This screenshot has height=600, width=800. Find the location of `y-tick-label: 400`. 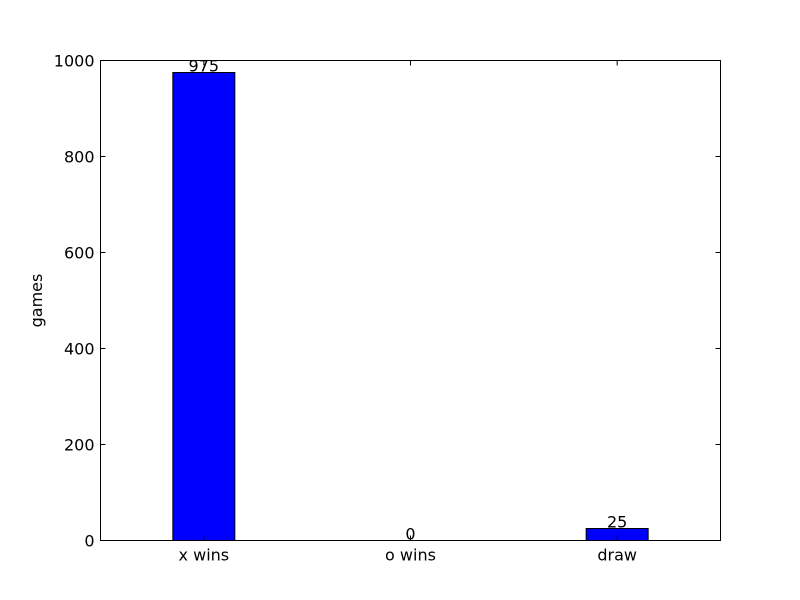

y-tick-label: 400 is located at coordinates (79, 349).